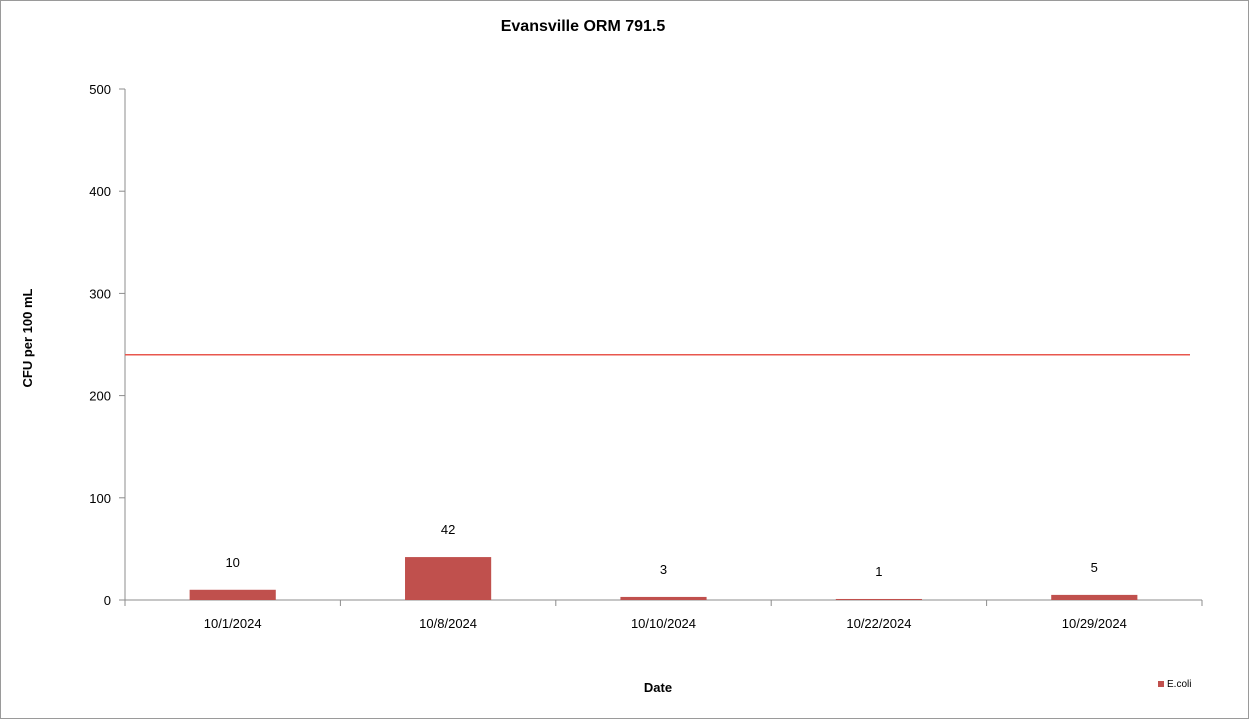 This screenshot has height=723, width=1249. What do you see at coordinates (233, 623) in the screenshot?
I see `x-tick-label: 10/1/2024` at bounding box center [233, 623].